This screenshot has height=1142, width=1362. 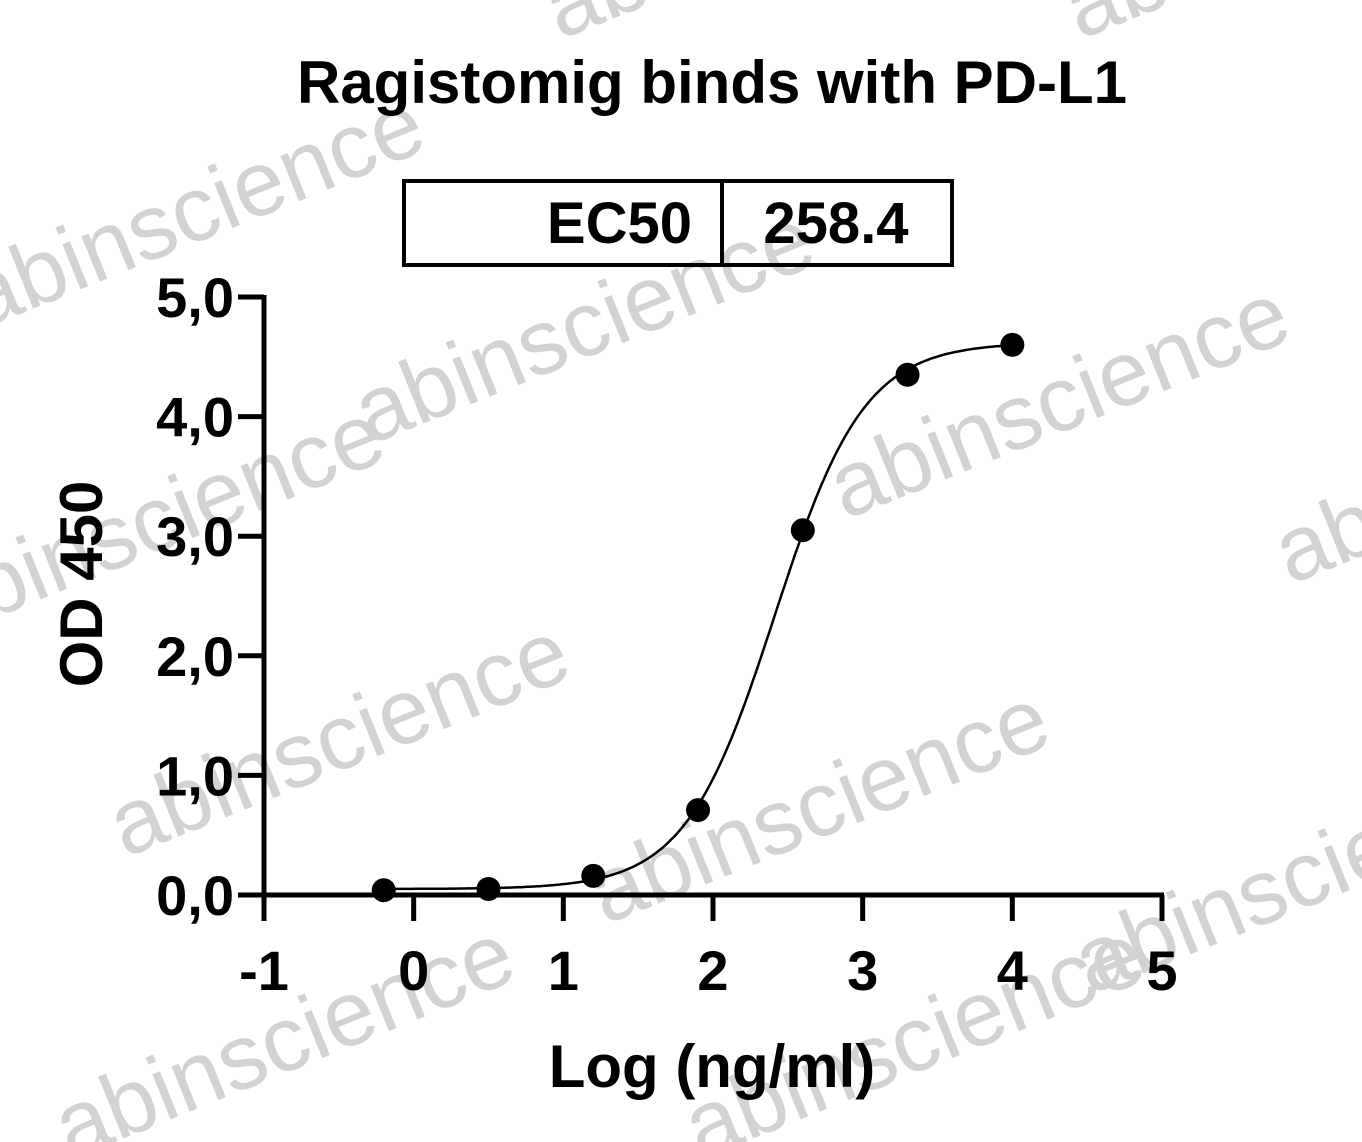 What do you see at coordinates (413, 970) in the screenshot?
I see `x-tick-label: 0` at bounding box center [413, 970].